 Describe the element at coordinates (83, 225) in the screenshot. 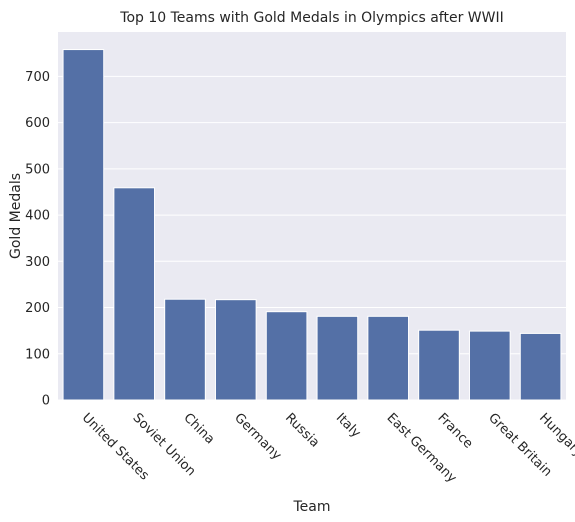

I see `bar-united-states` at that location.